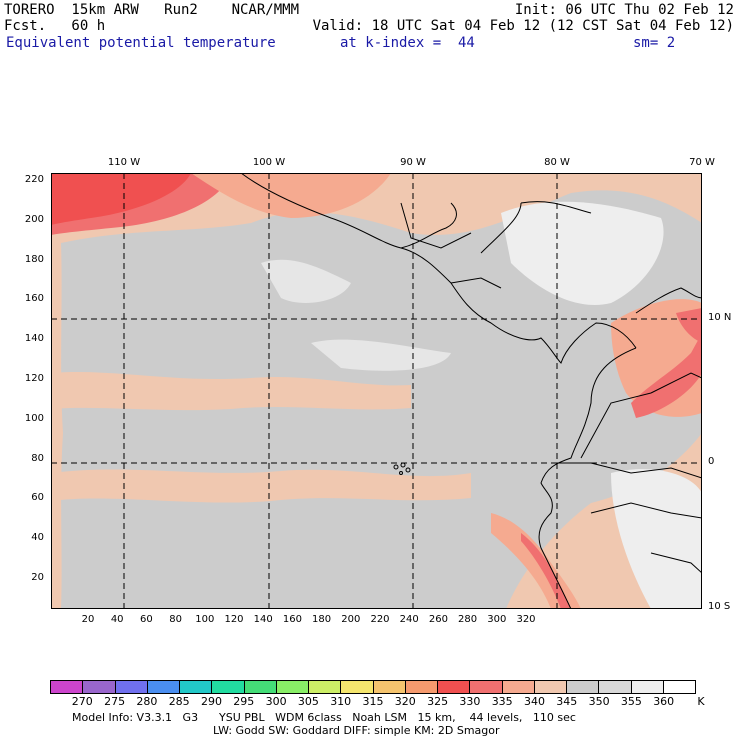 The width and height of the screenshot is (740, 740). What do you see at coordinates (599, 701) in the screenshot?
I see `colorbar-label: 350` at bounding box center [599, 701].